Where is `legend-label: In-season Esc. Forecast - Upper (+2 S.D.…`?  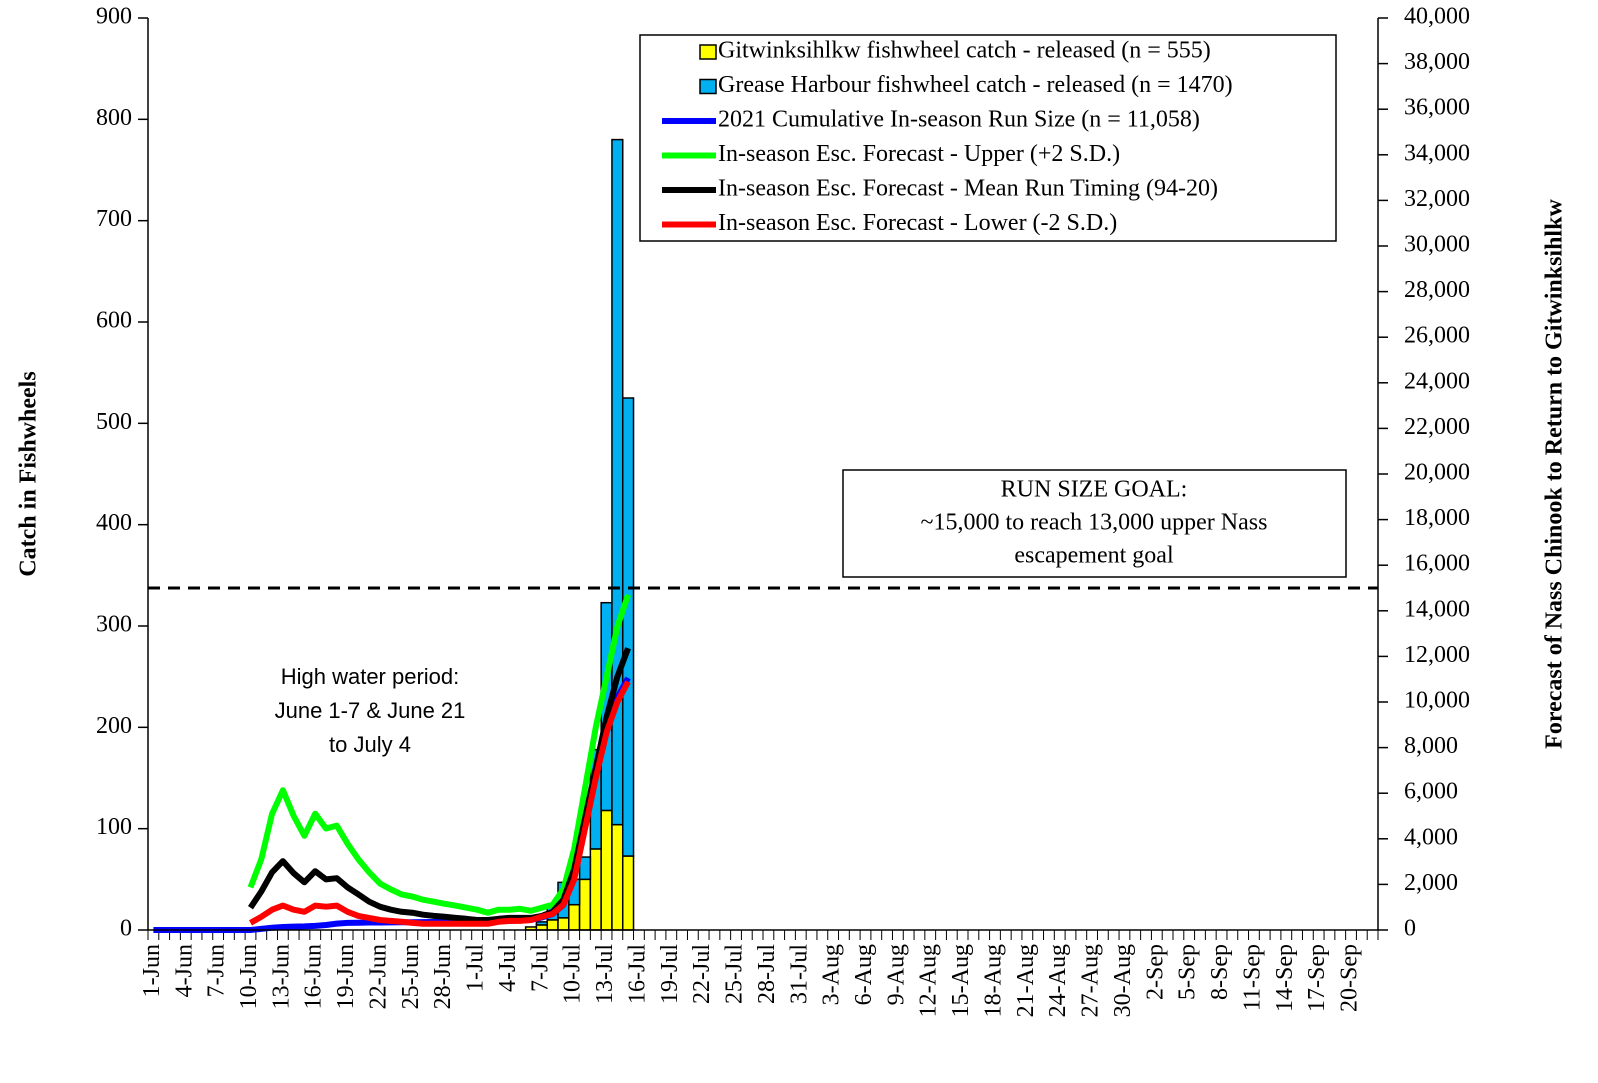 legend-label: In-season Esc. Forecast - Upper (+2 S.D.… is located at coordinates (919, 154).